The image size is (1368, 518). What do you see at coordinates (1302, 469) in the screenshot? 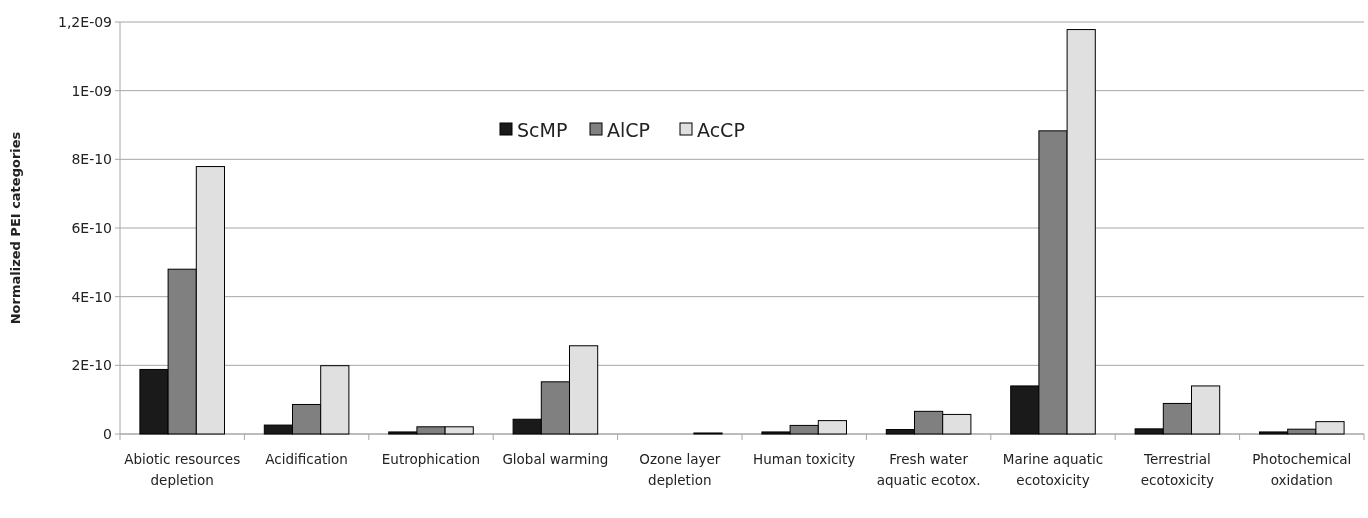
I see `x-tick-label: Photochemical oxidation` at bounding box center [1302, 469].